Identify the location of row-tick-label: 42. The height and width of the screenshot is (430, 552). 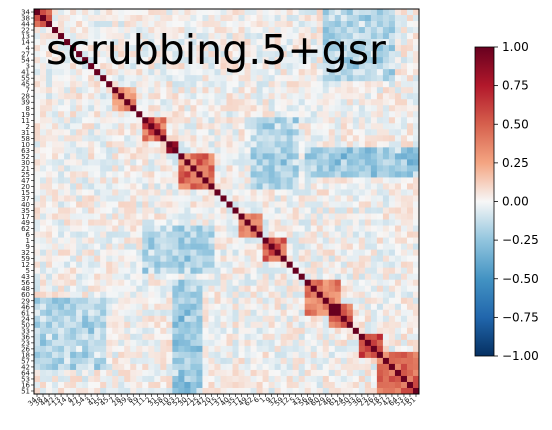
(25, 367).